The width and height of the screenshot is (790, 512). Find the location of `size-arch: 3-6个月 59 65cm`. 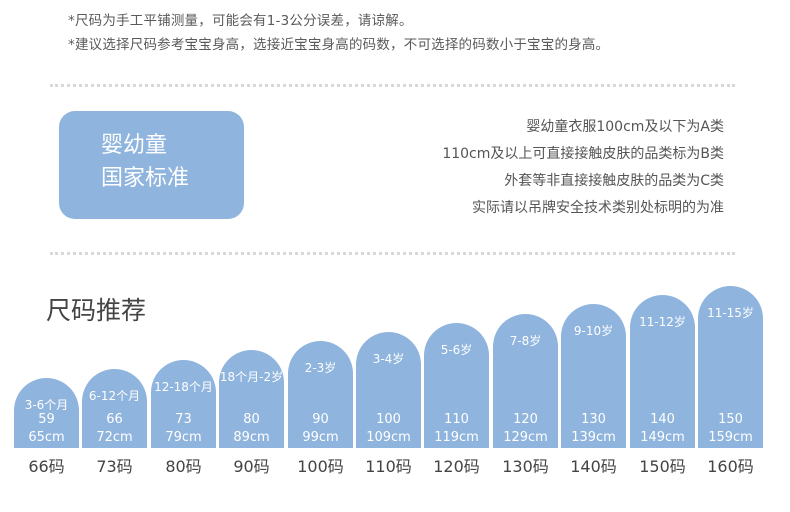

size-arch: 3-6个月 59 65cm is located at coordinates (46, 413).